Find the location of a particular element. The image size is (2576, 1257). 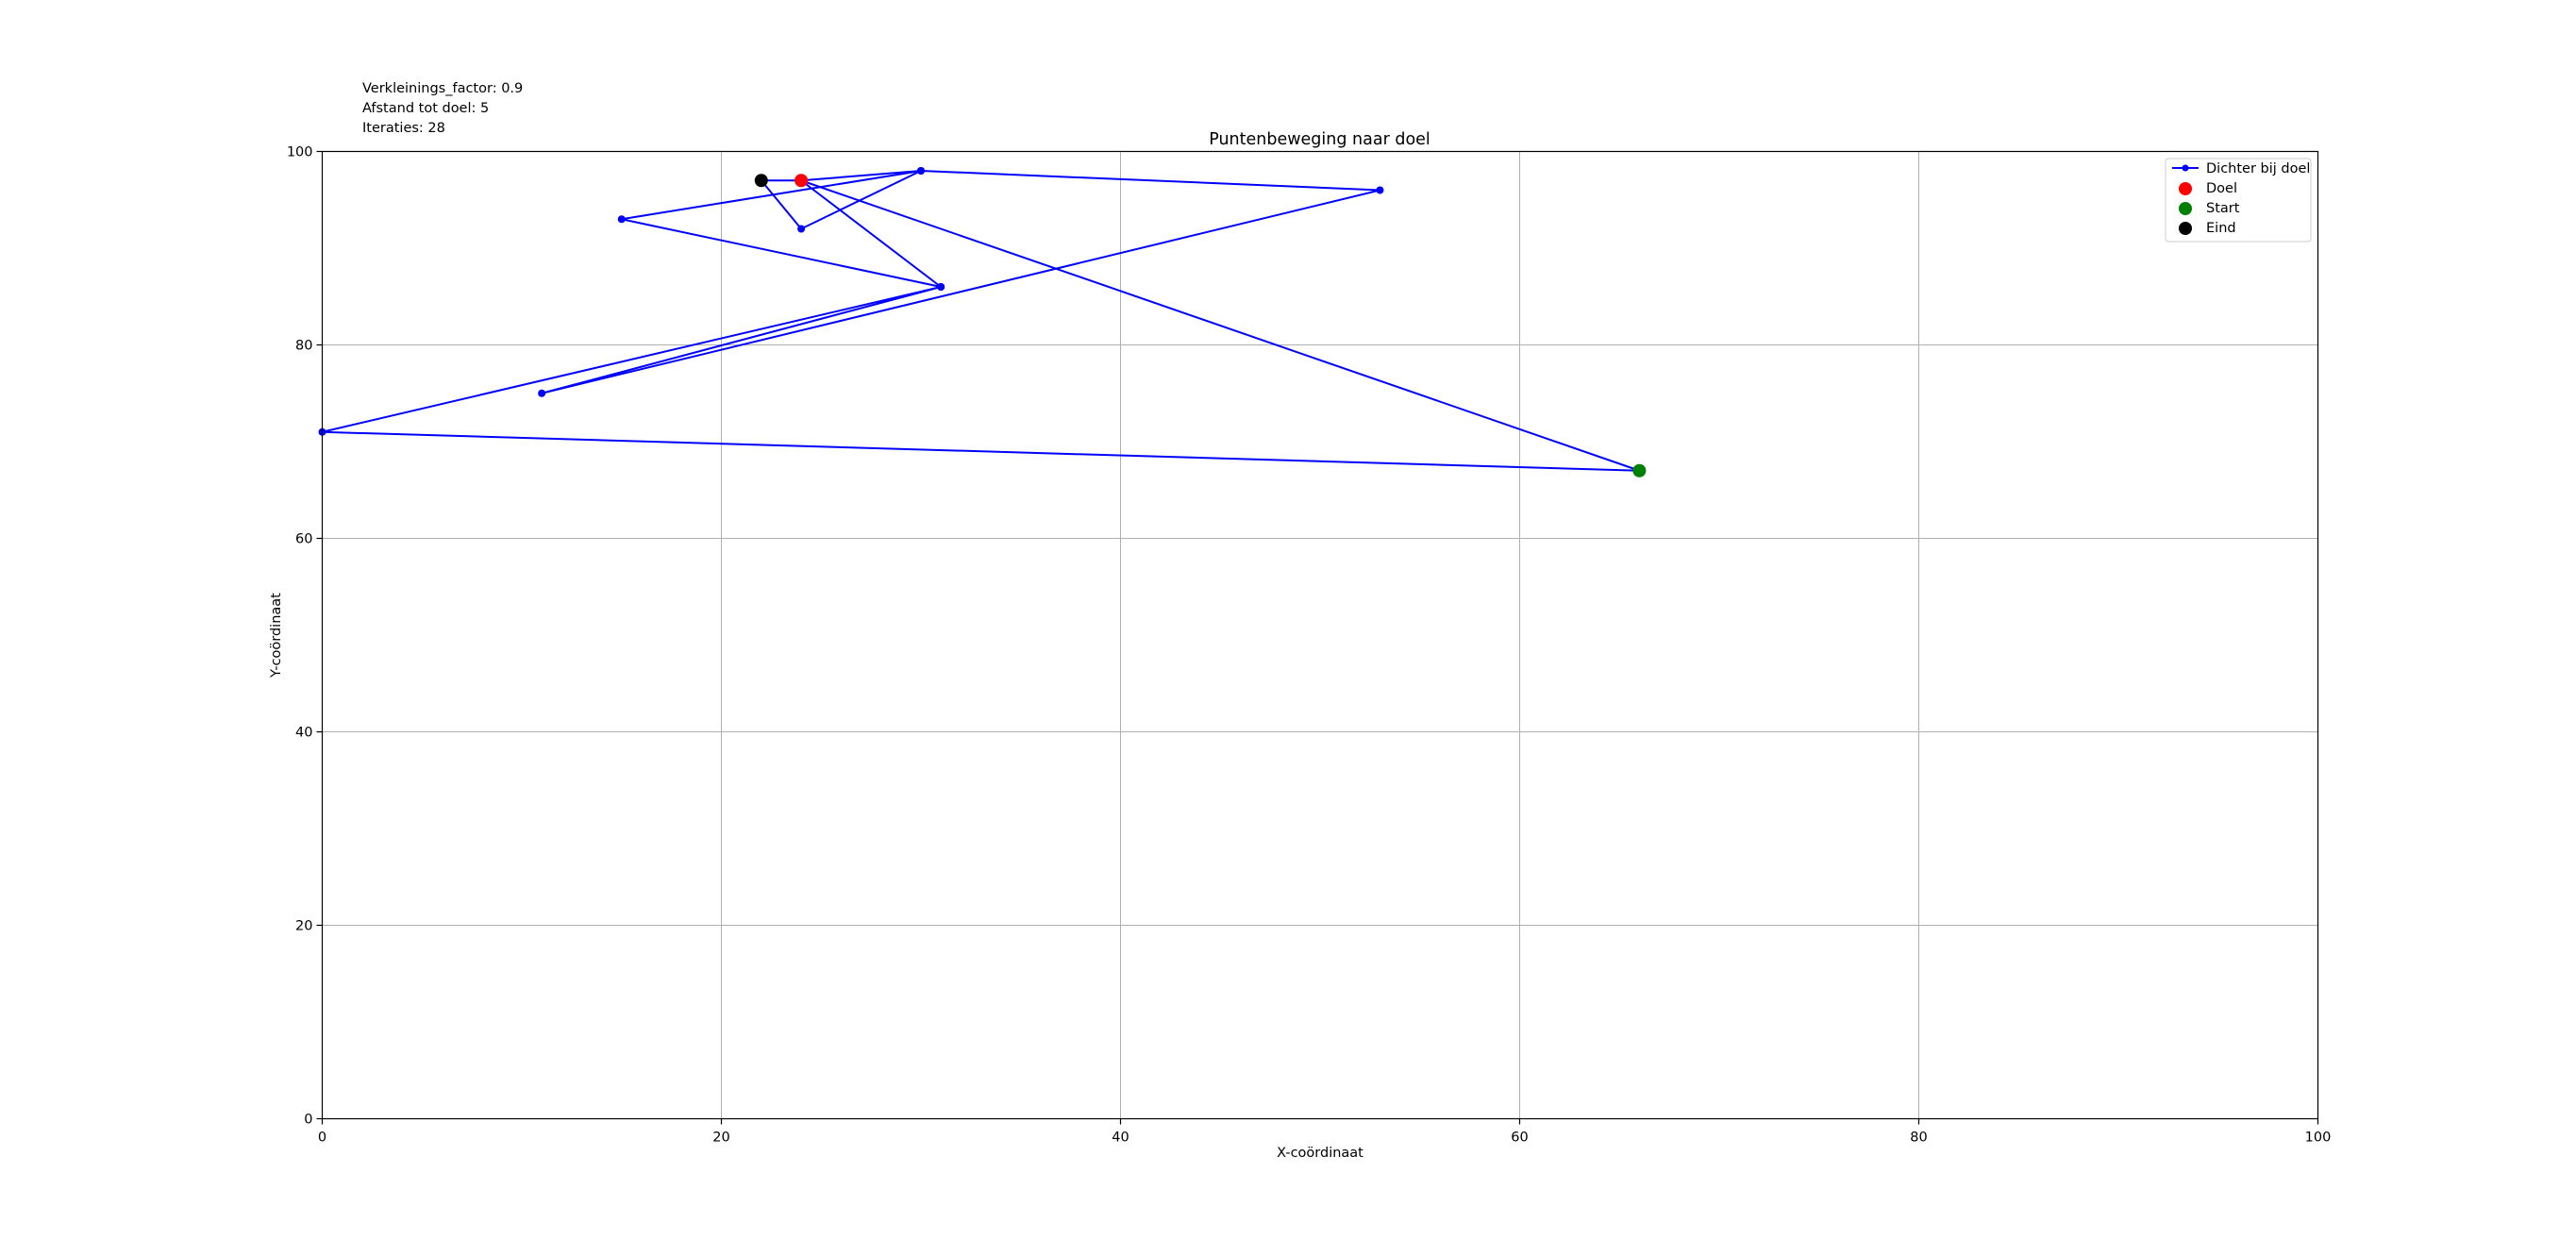

info-line-distance: Afstand tot doel: 5 is located at coordinates (425, 108).